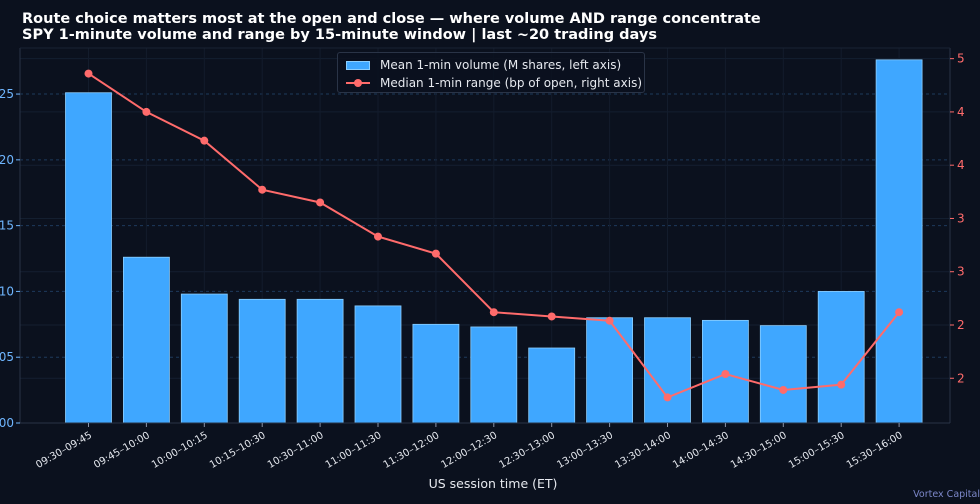  Describe the element at coordinates (701, 450) in the screenshot. I see `x-tick-label: 14:00–14:30` at that location.